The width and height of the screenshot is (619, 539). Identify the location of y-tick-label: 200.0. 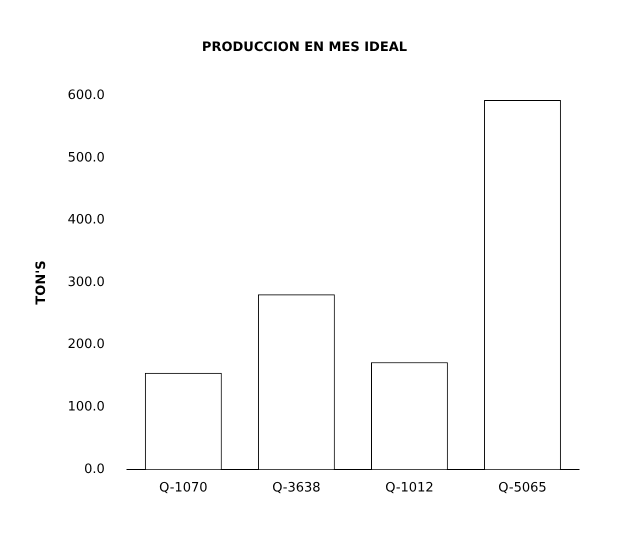
(86, 344).